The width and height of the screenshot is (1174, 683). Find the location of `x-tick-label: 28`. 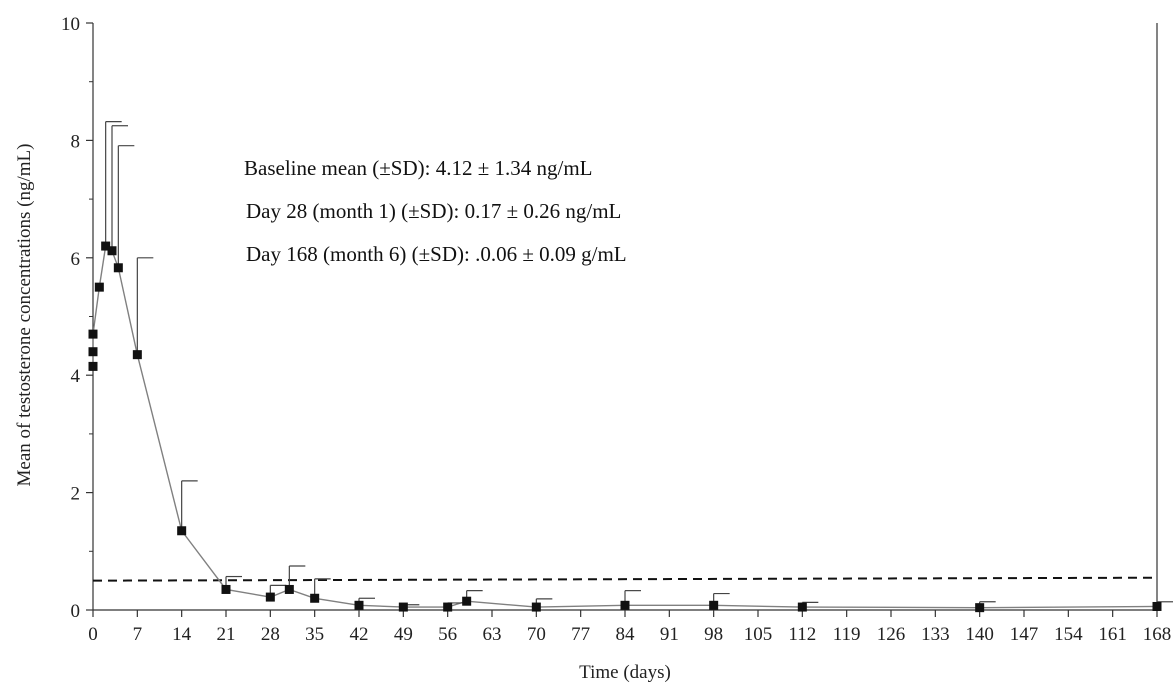

x-tick-label: 28 is located at coordinates (270, 634).